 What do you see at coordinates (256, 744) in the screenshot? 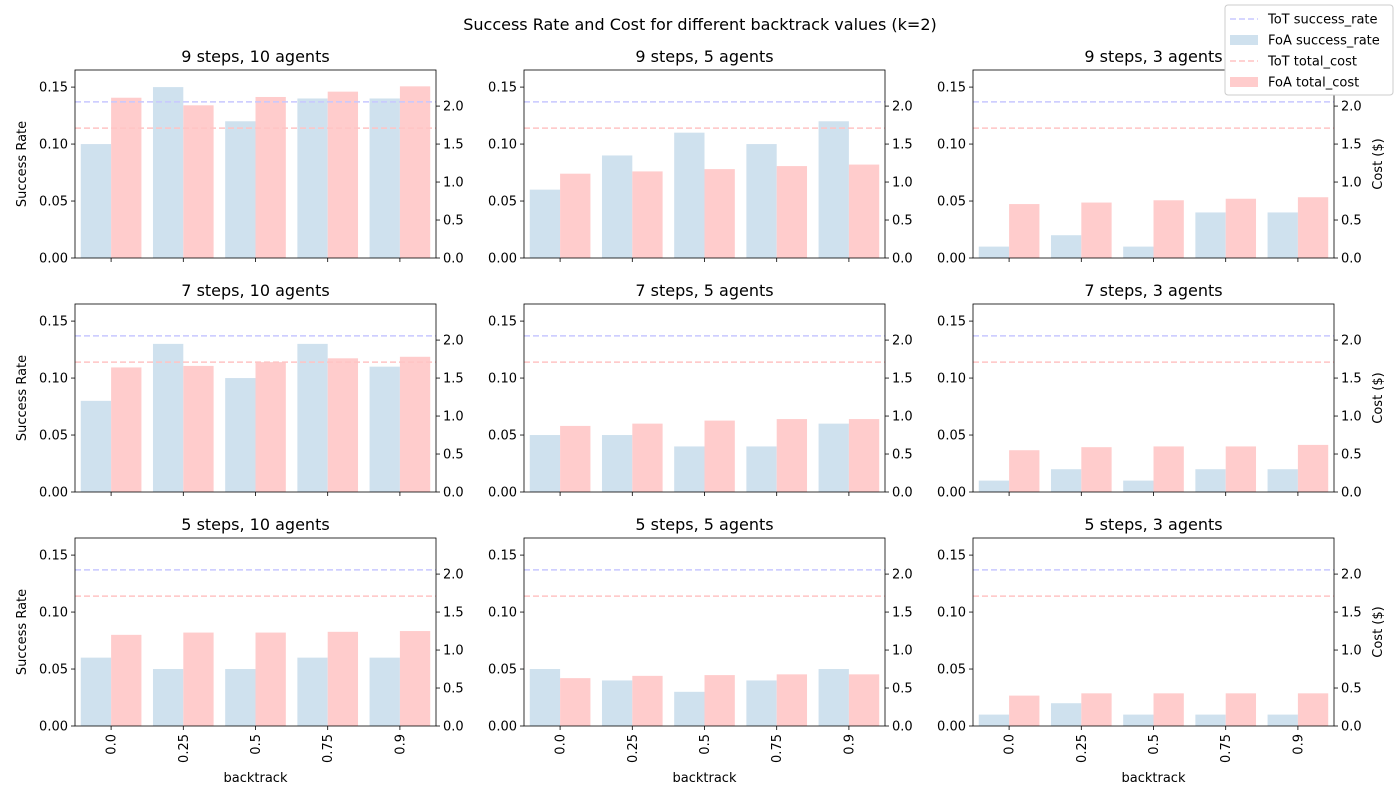
I see `x-tick-label: 0.5` at bounding box center [256, 744].